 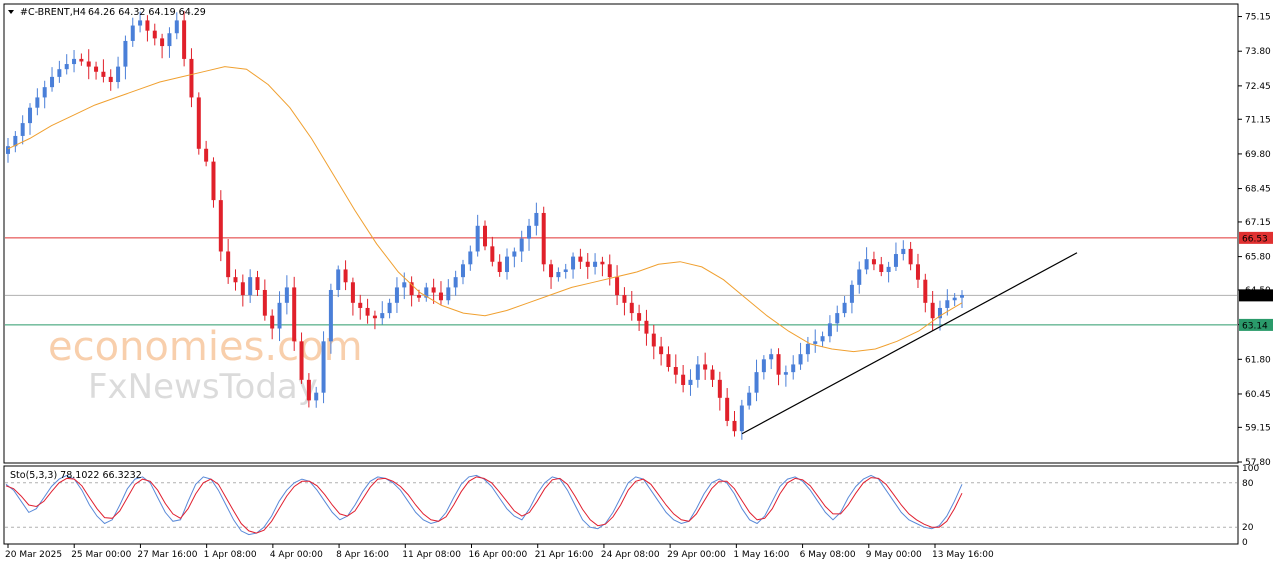 What do you see at coordinates (76, 475) in the screenshot?
I see `stochastic-label: Sto(5,3,3) 78.1022 66.3232` at bounding box center [76, 475].